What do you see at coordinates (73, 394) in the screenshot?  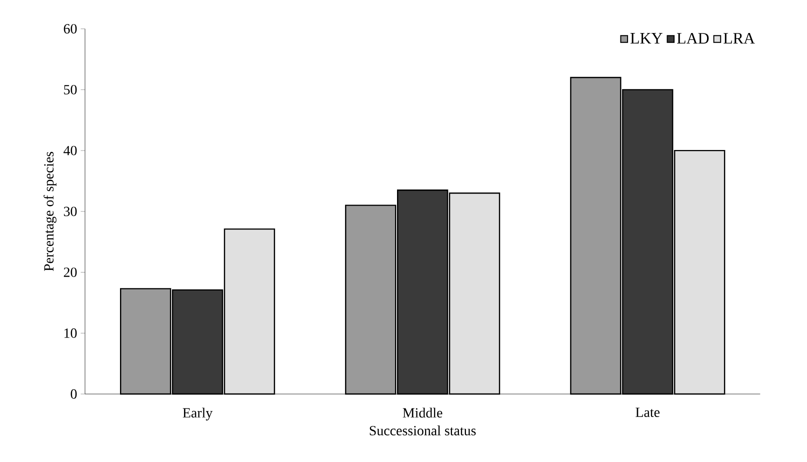 I see `y-tick-label: 0` at bounding box center [73, 394].